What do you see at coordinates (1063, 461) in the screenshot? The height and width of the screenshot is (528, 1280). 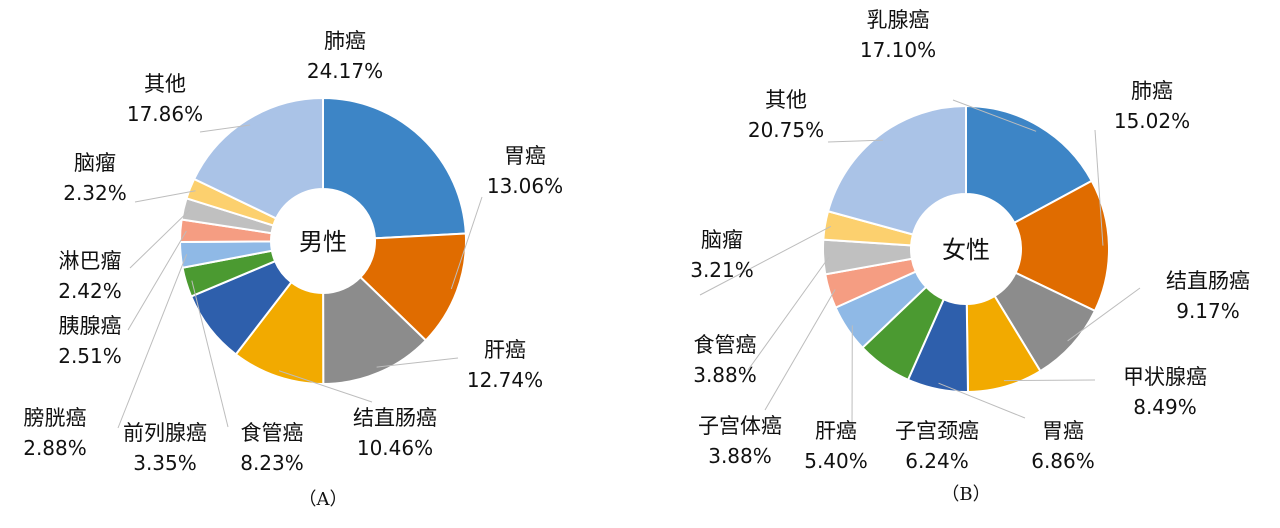 I see `slice-value-label: 6.86%` at bounding box center [1063, 461].